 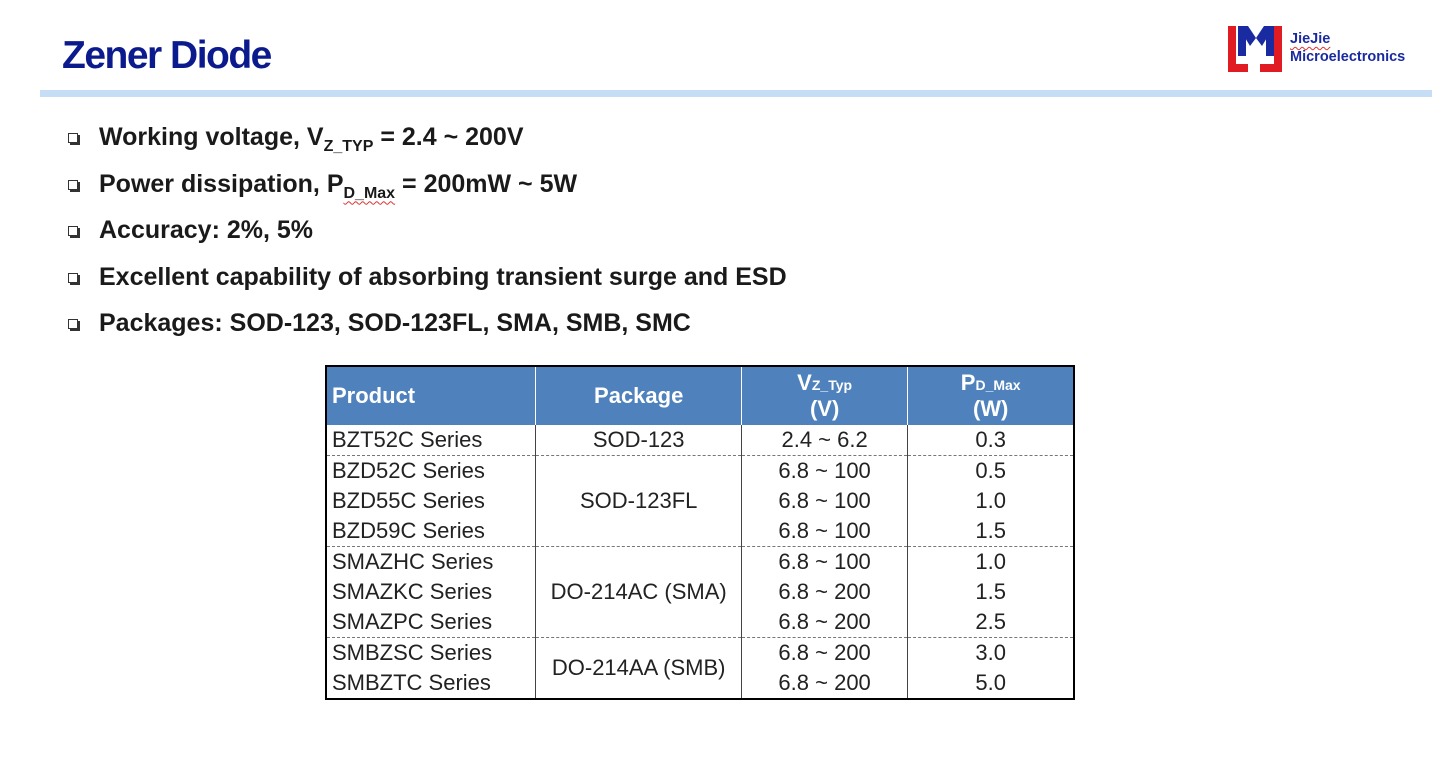 I want to click on bullet-accuracy: Accuracy: 2%, 5%, so click(x=426, y=234).